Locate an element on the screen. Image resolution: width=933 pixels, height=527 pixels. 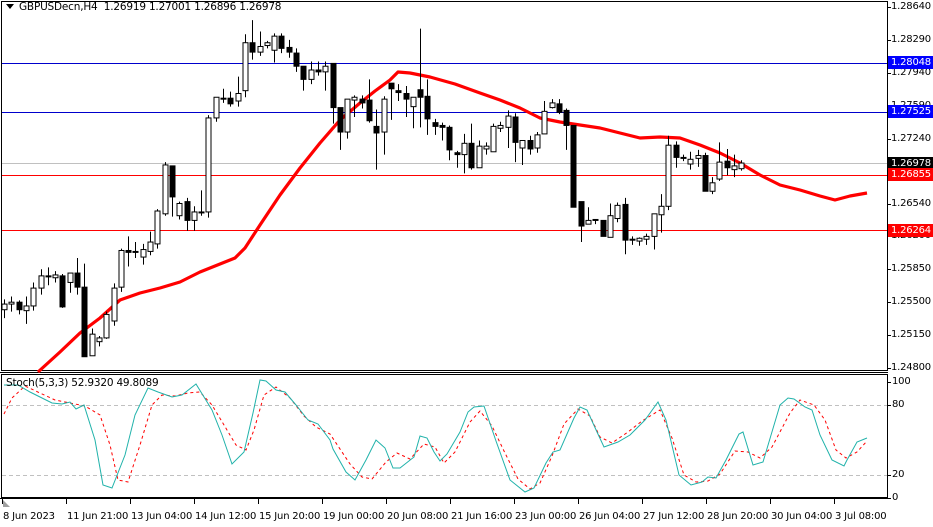
time-tick-label: 13 Jun 04:00 is located at coordinates (162, 516).